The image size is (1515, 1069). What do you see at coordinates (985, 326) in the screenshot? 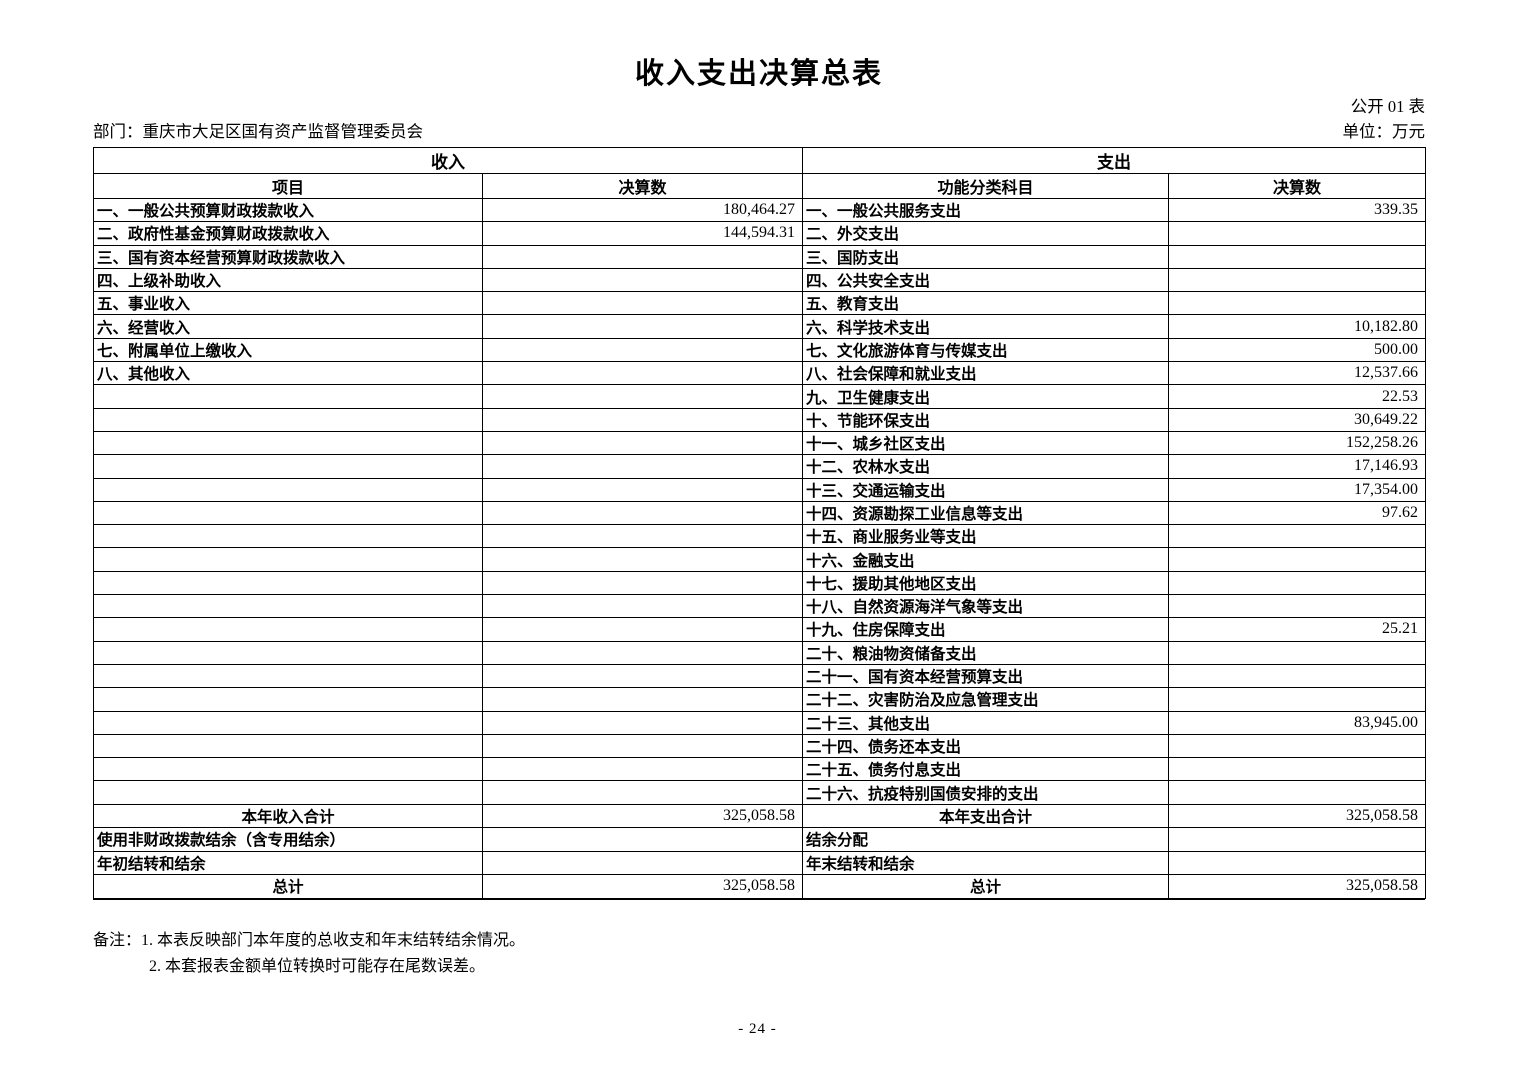
I see `expense-item-cell: 六、科学技术支出` at bounding box center [985, 326].